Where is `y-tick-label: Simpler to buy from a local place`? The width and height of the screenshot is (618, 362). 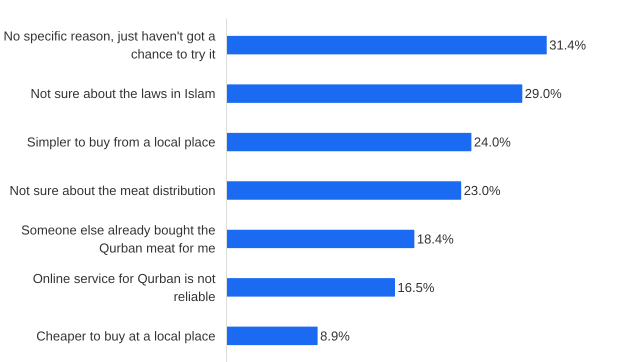
y-tick-label: Simpler to buy from a local place is located at coordinates (121, 142).